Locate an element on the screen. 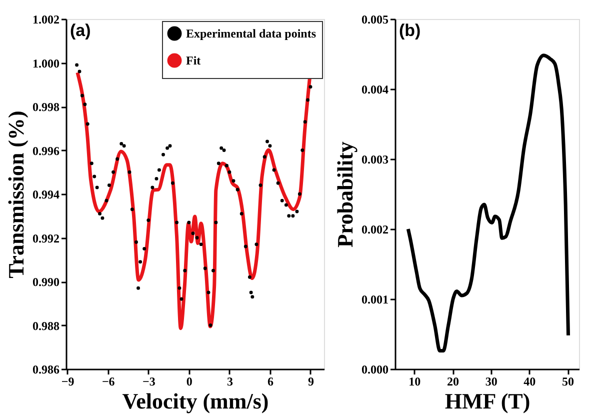 This screenshot has width=606, height=420. legend-label: Experimental data points is located at coordinates (251, 33).